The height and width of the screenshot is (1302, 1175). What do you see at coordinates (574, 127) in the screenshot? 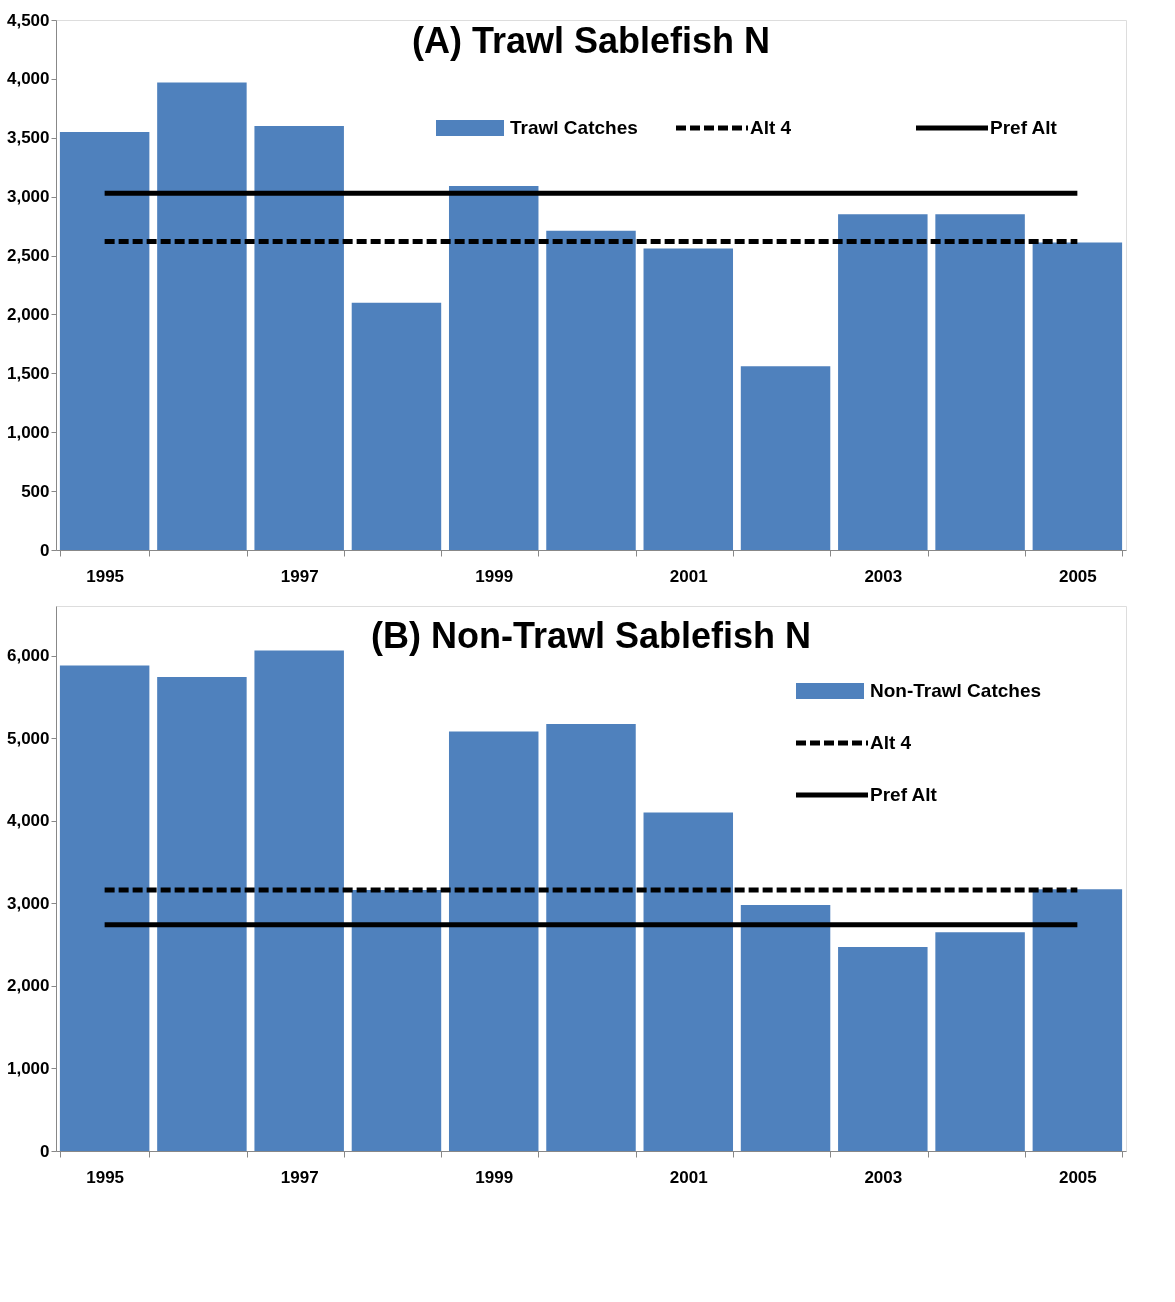
I see `legend-label: Trawl Catches` at bounding box center [574, 127].